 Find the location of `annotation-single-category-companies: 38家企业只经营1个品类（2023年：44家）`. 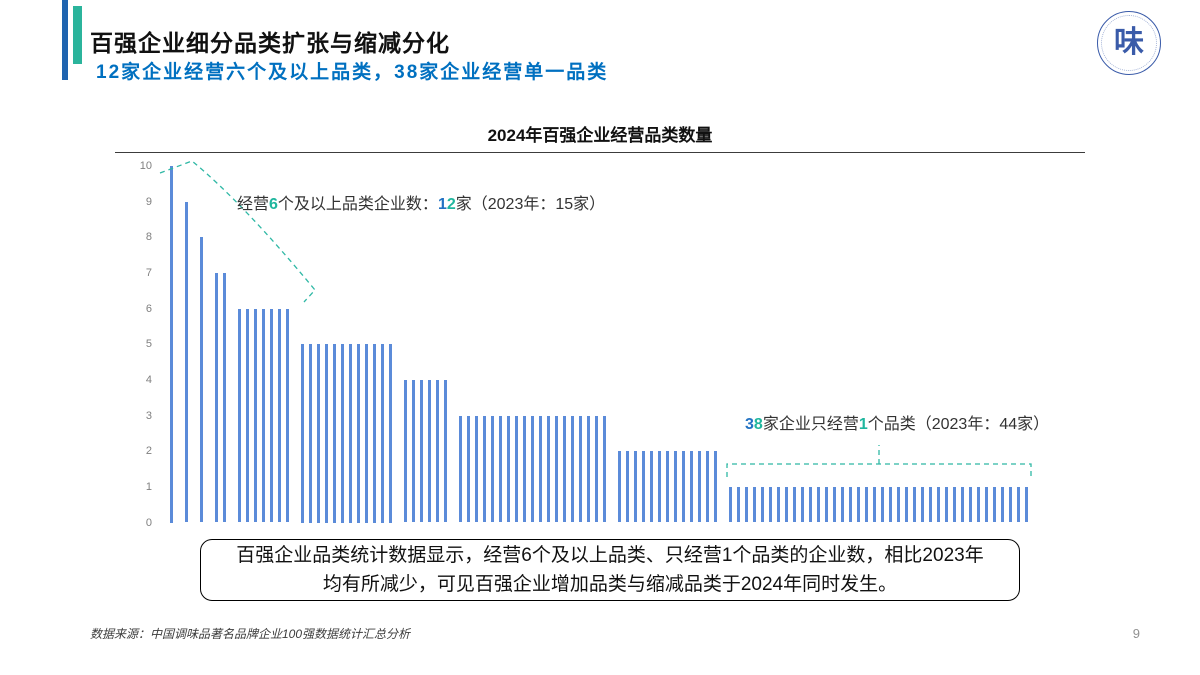

annotation-single-category-companies: 38家企业只经营1个品类（2023年：44家） is located at coordinates (897, 422).